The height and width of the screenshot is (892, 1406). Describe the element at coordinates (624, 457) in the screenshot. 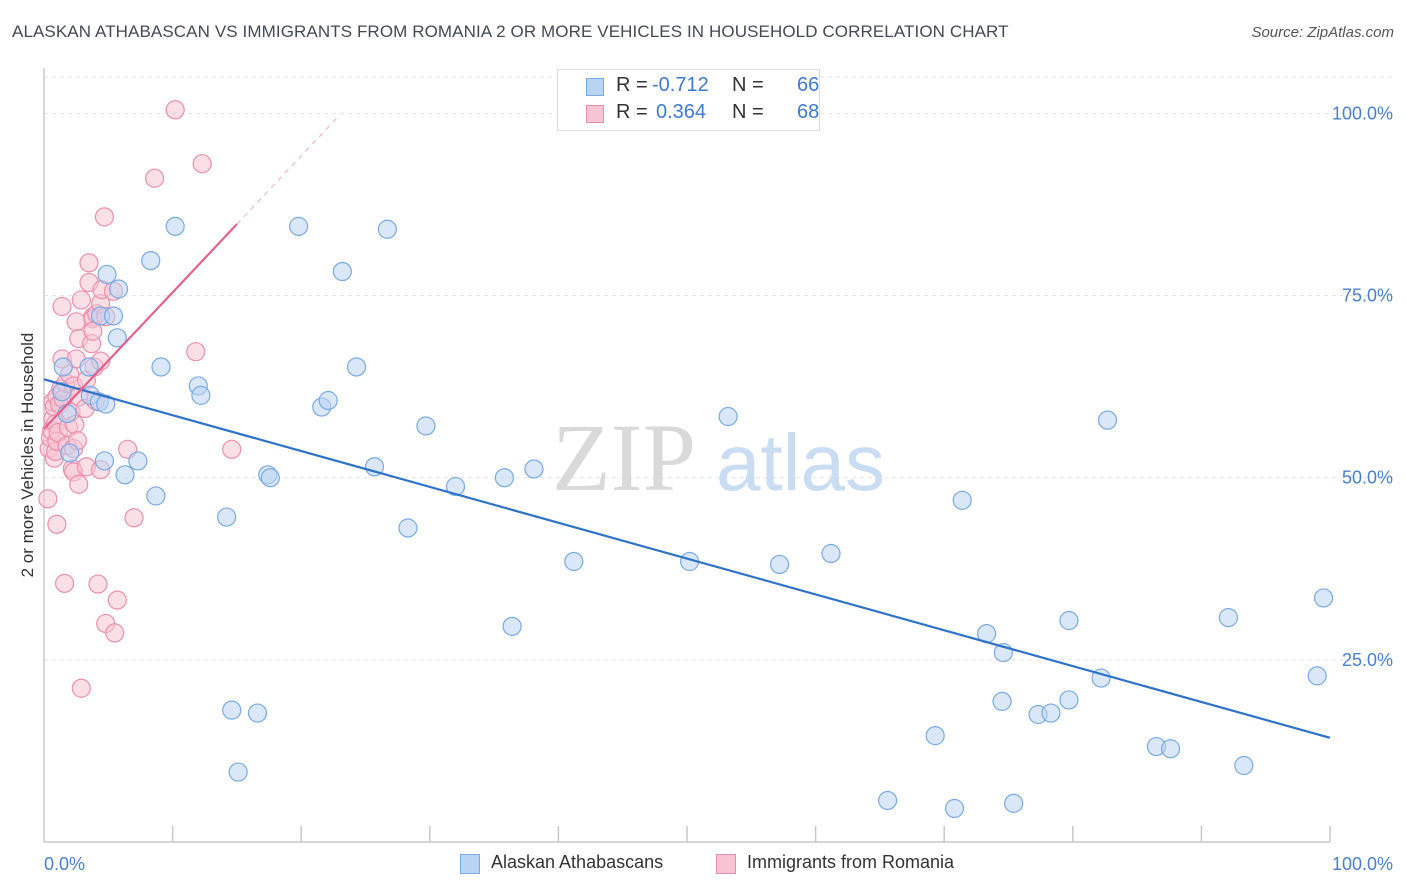

I see `watermark-zip: ZIP` at that location.